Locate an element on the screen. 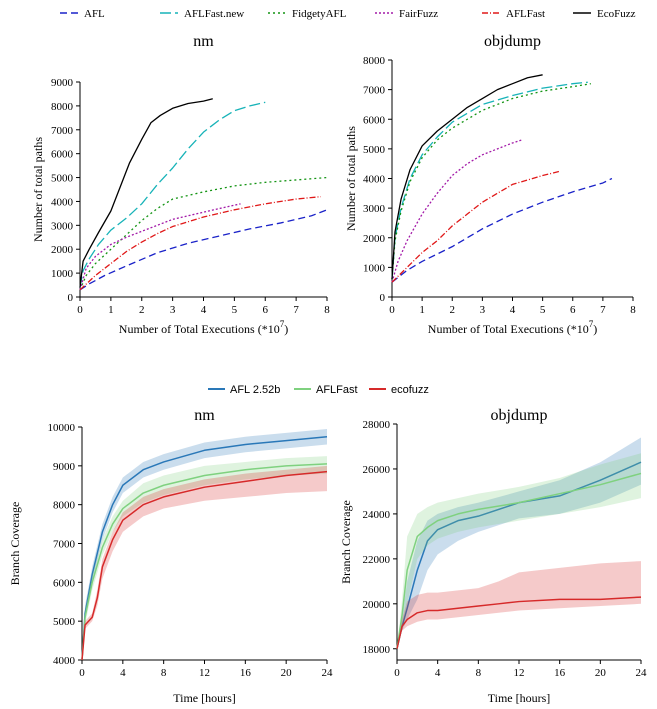 The width and height of the screenshot is (657, 709). legend-label-1: AFLFast.new is located at coordinates (214, 14).